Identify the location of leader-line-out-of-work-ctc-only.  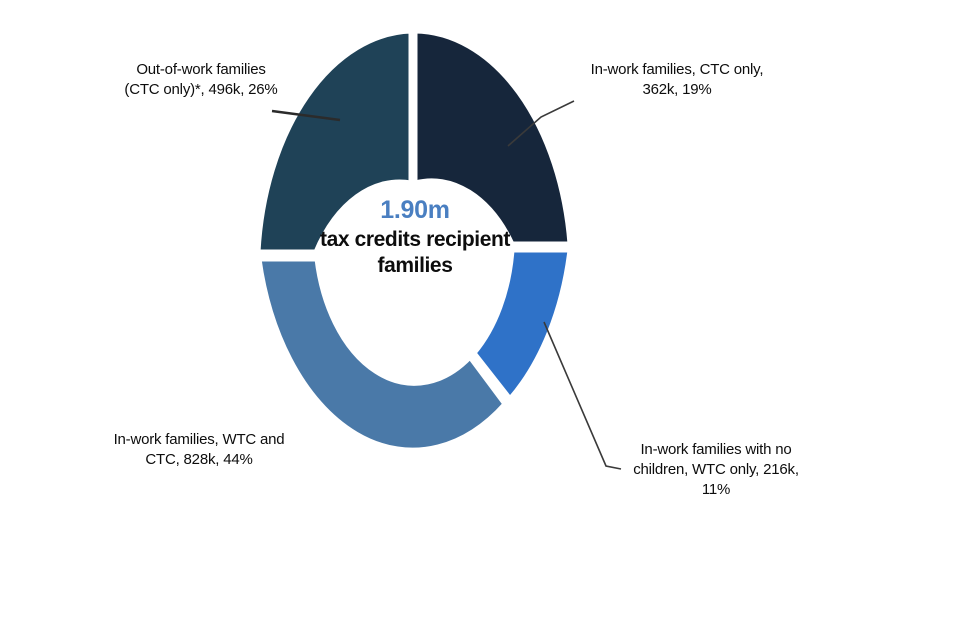
(306, 115).